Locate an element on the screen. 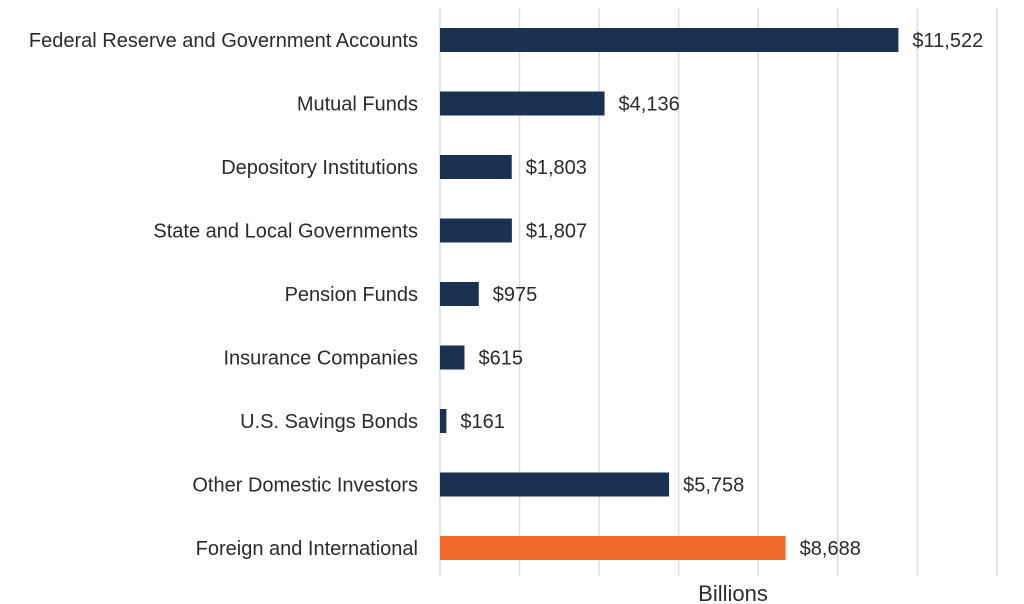 This screenshot has width=1024, height=604. category-label-4: Pension Funds is located at coordinates (351, 295).